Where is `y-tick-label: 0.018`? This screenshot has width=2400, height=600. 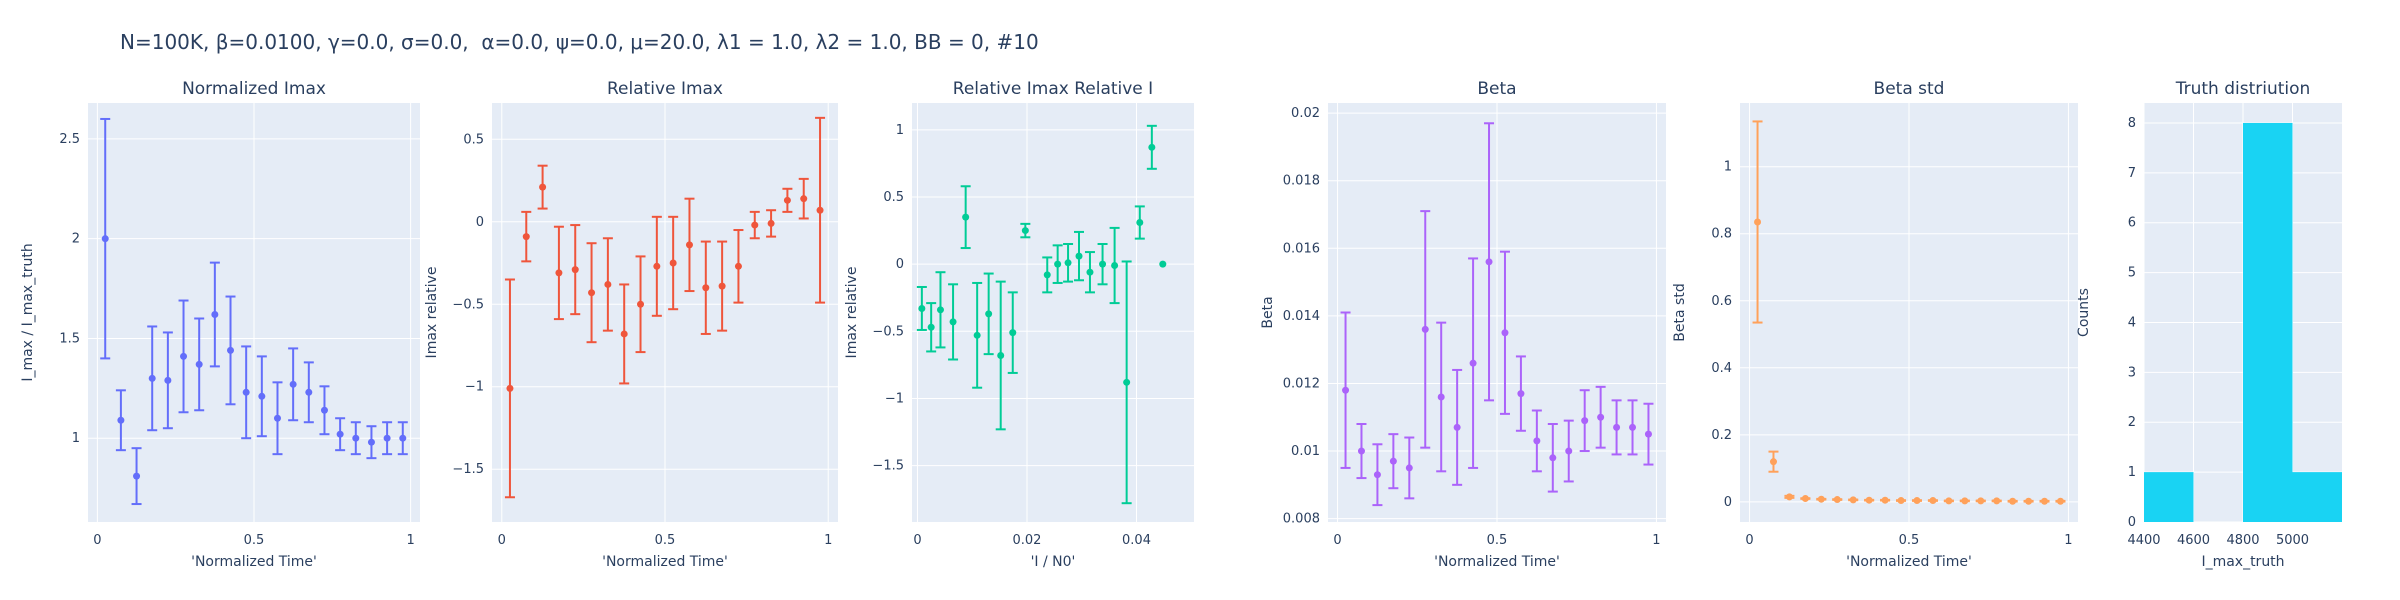 y-tick-label: 0.018 is located at coordinates (1301, 181).